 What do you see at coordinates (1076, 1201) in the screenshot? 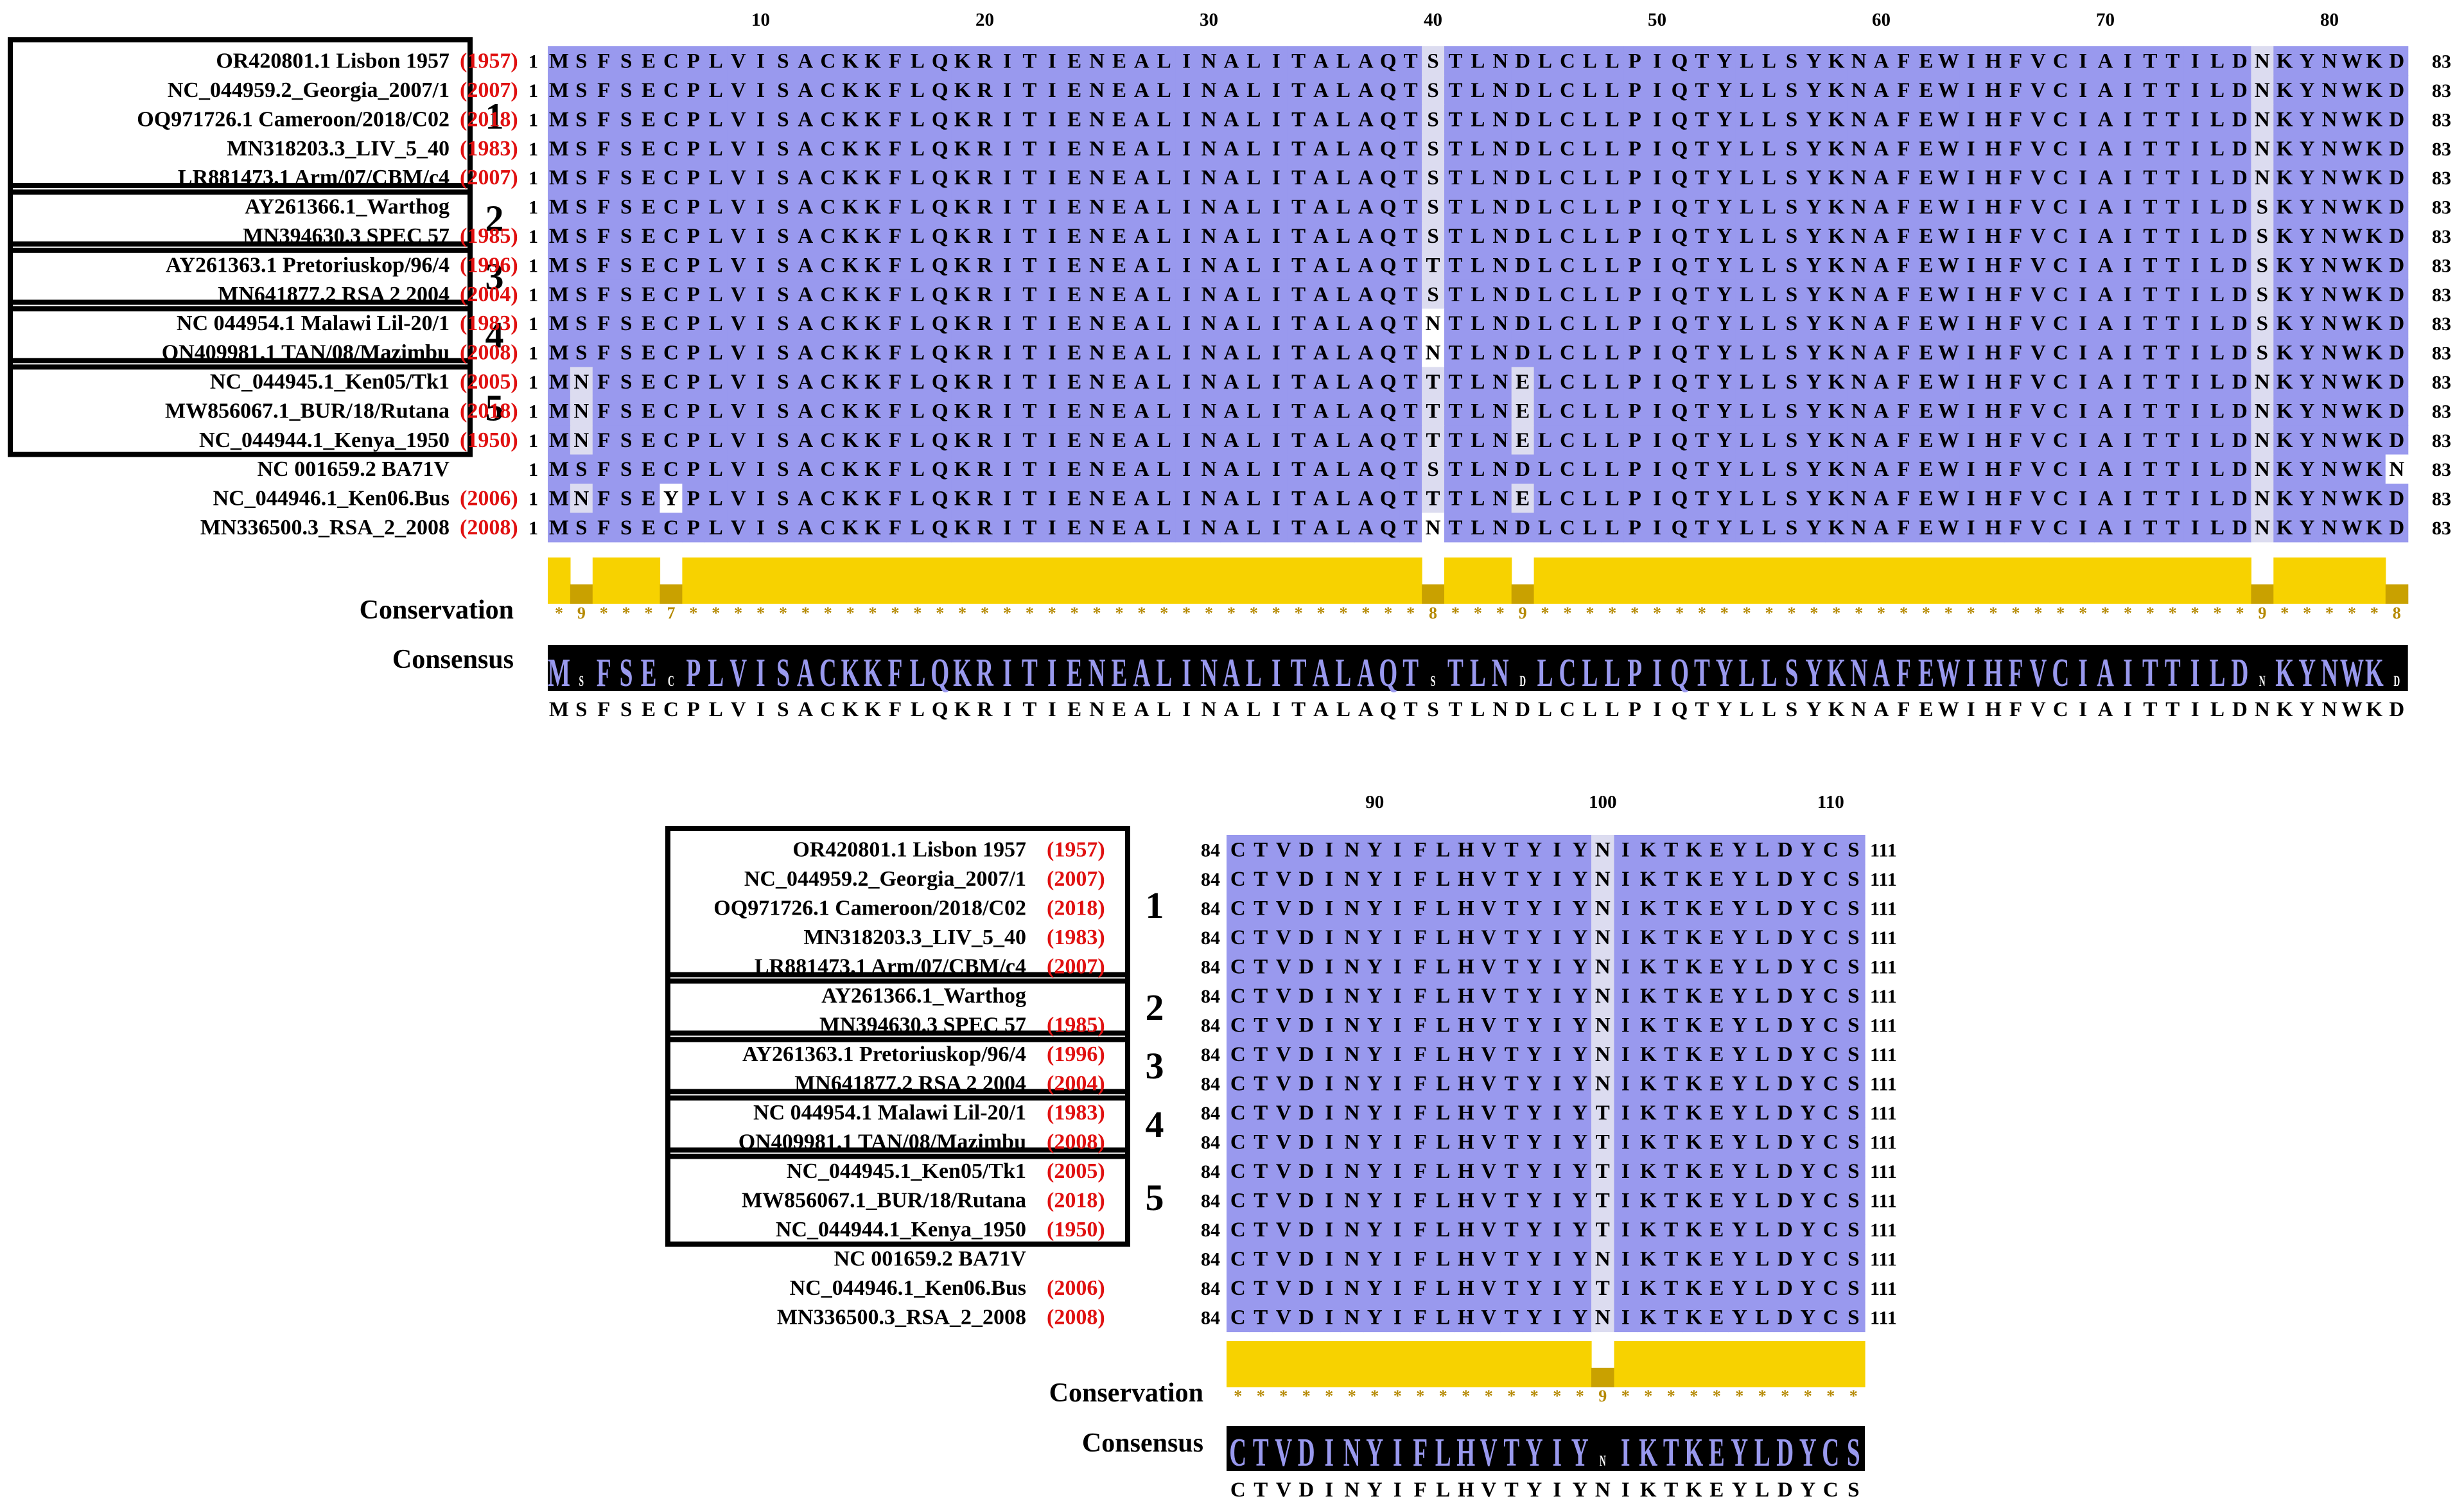
I see `sequence-year: (2018)` at bounding box center [1076, 1201].